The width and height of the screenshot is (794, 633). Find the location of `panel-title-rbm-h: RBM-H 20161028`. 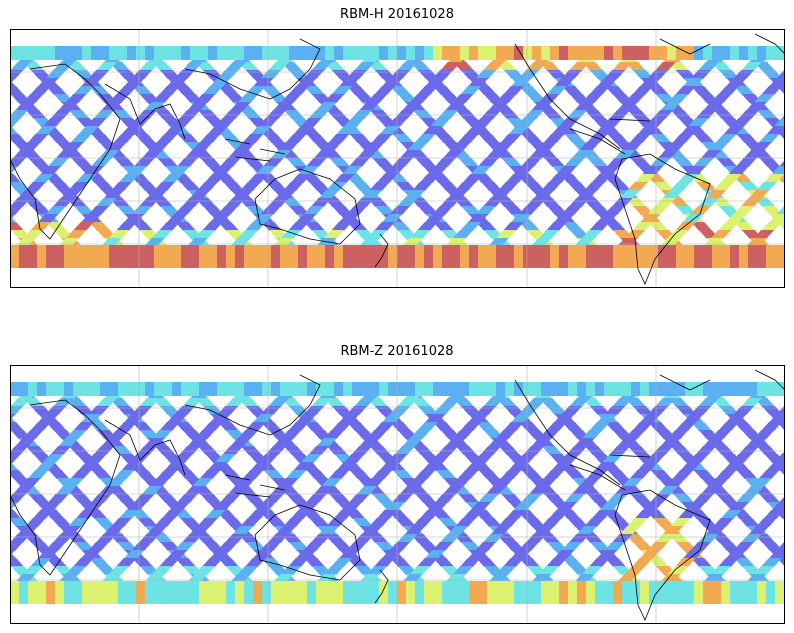

panel-title-rbm-h: RBM-H 20161028 is located at coordinates (397, 14).